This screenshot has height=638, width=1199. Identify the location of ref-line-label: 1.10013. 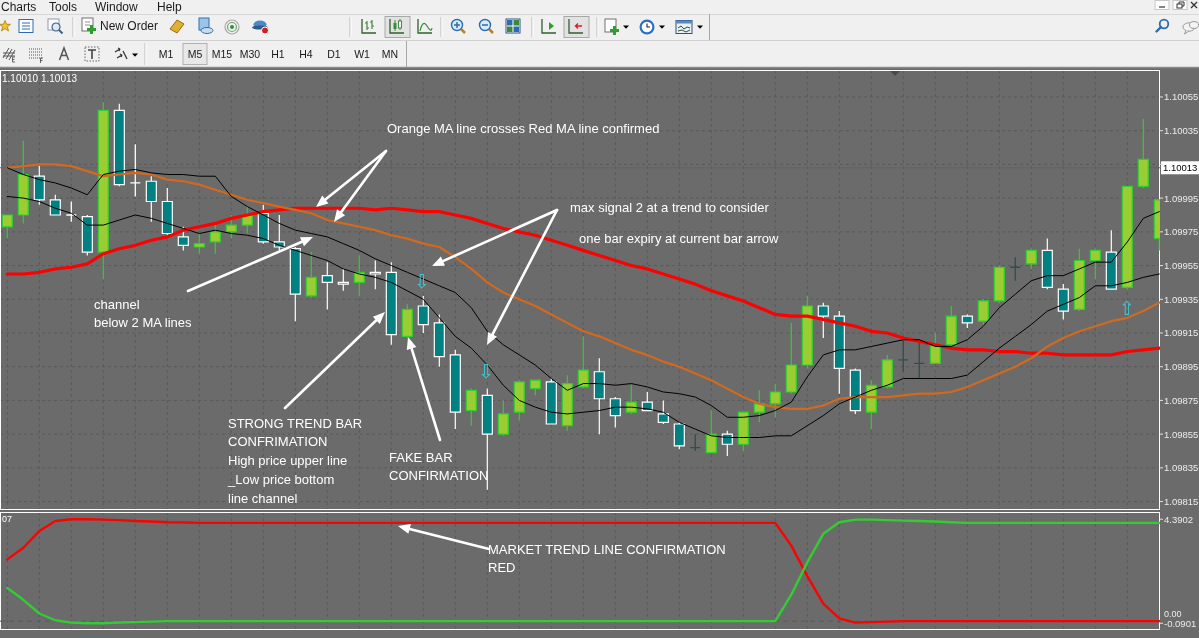
(1180, 168).